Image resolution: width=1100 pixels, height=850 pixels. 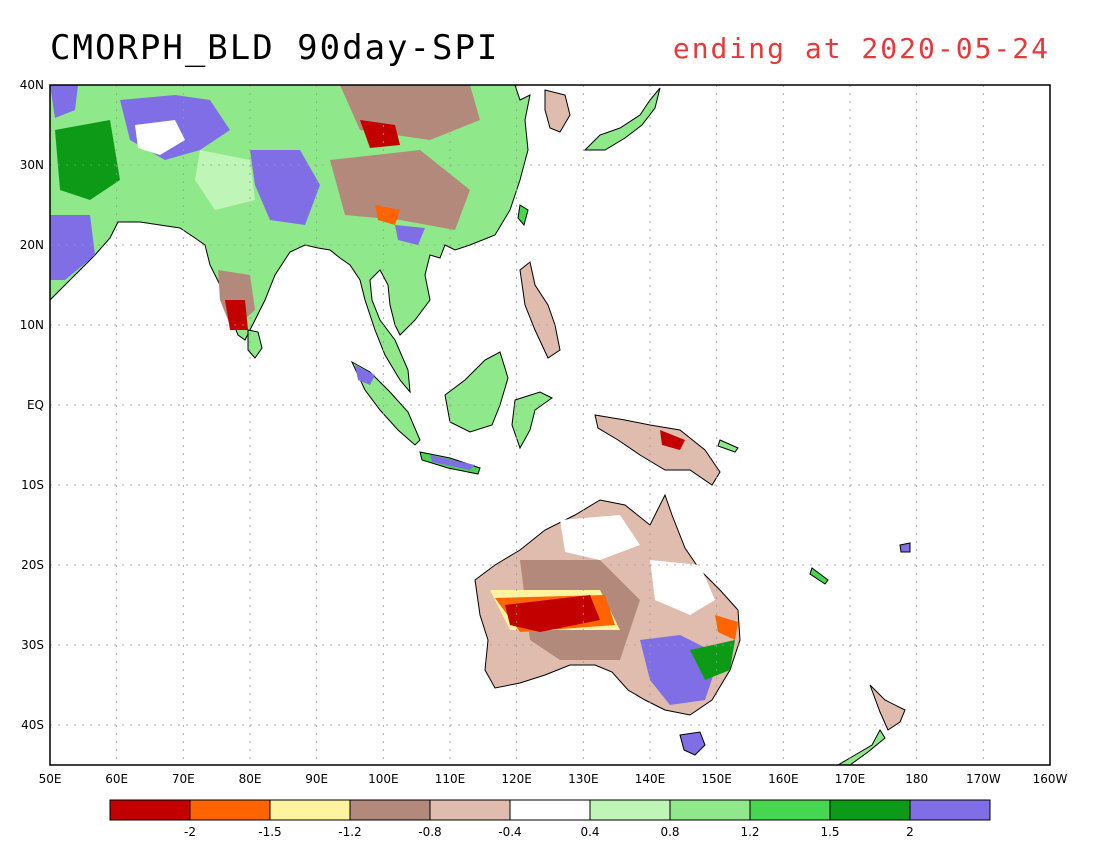 I want to click on lon-tick-label: 170W, so click(x=983, y=779).